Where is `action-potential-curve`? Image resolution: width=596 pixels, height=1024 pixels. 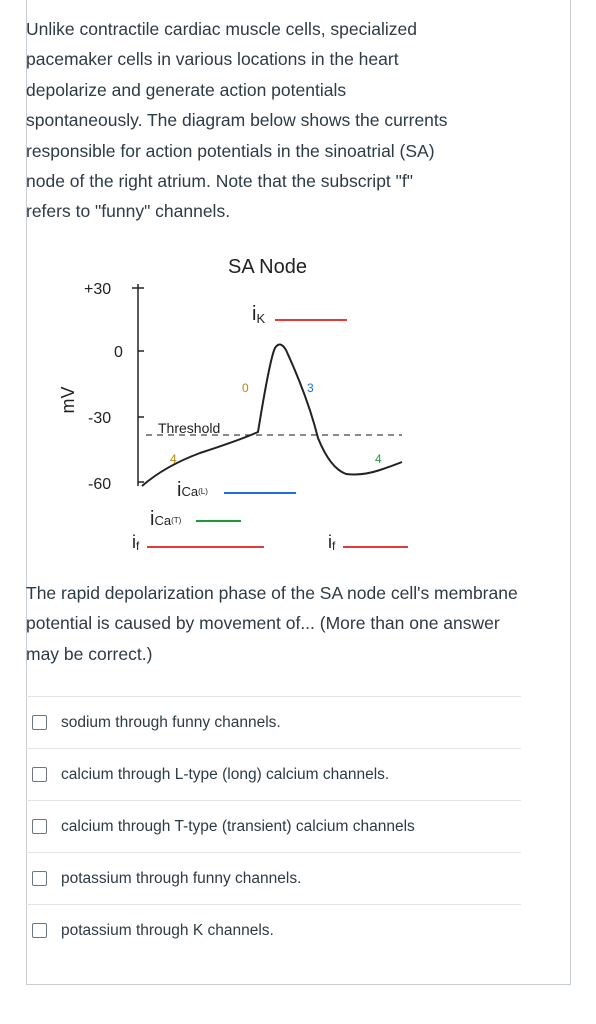
action-potential-curve is located at coordinates (272, 415).